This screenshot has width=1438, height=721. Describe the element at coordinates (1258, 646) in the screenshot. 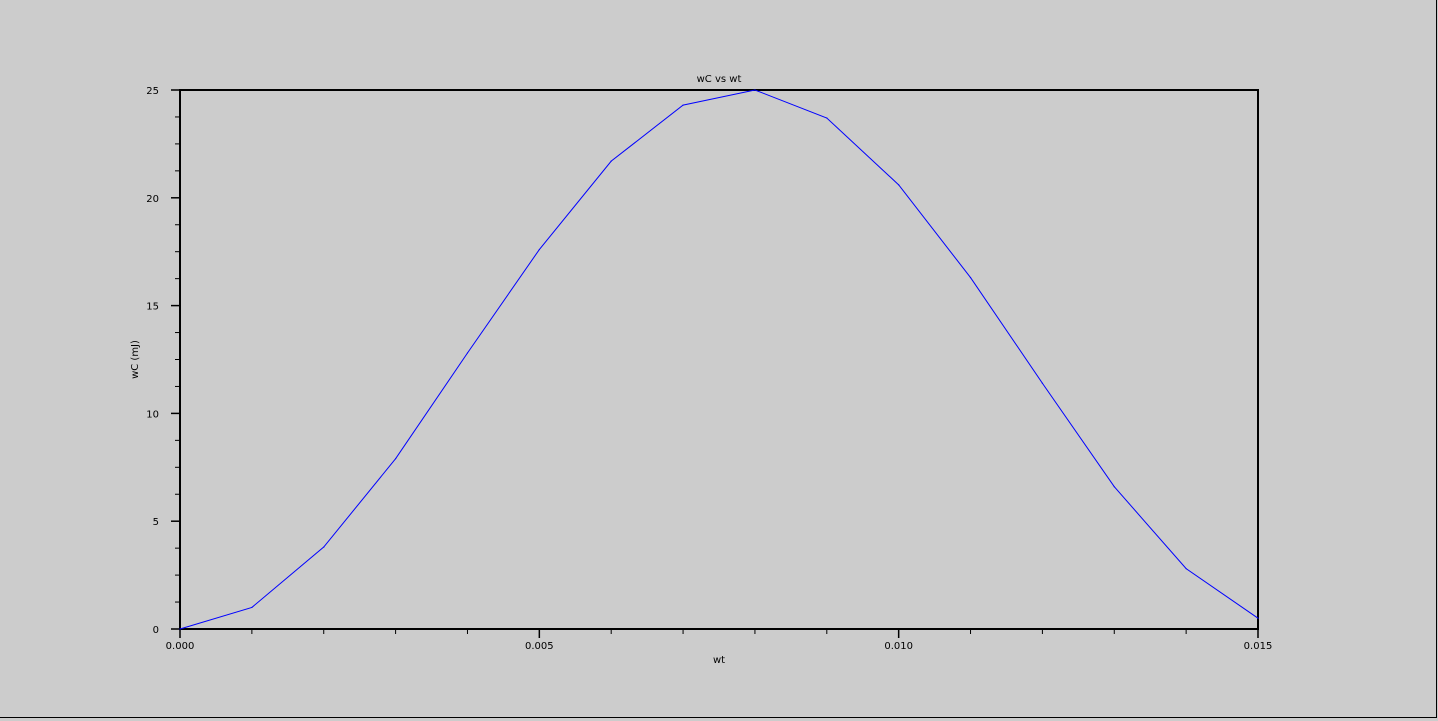

I see `x-tick-label: 0.015` at that location.